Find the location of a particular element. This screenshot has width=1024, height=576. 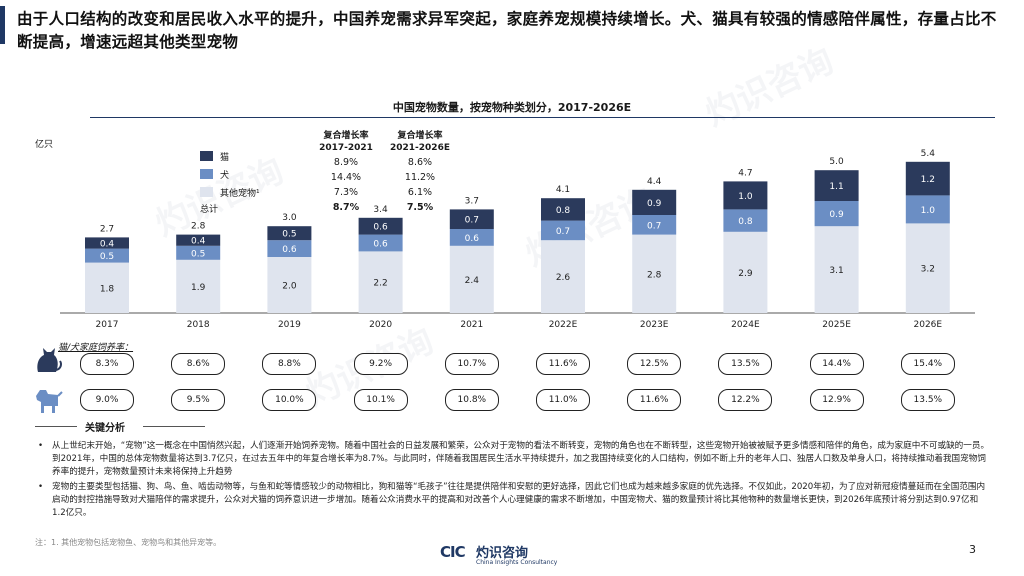

x-tick-label: 2025E is located at coordinates (836, 325).